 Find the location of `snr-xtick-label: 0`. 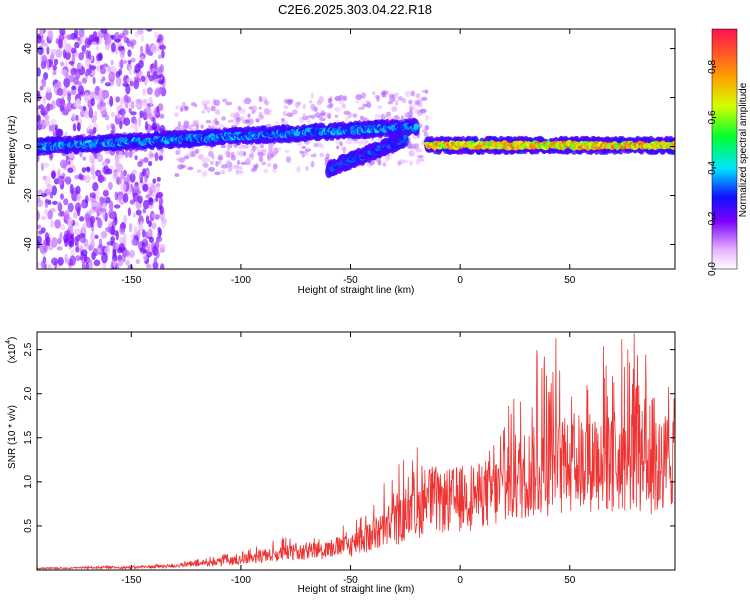

snr-xtick-label: 0 is located at coordinates (460, 580).